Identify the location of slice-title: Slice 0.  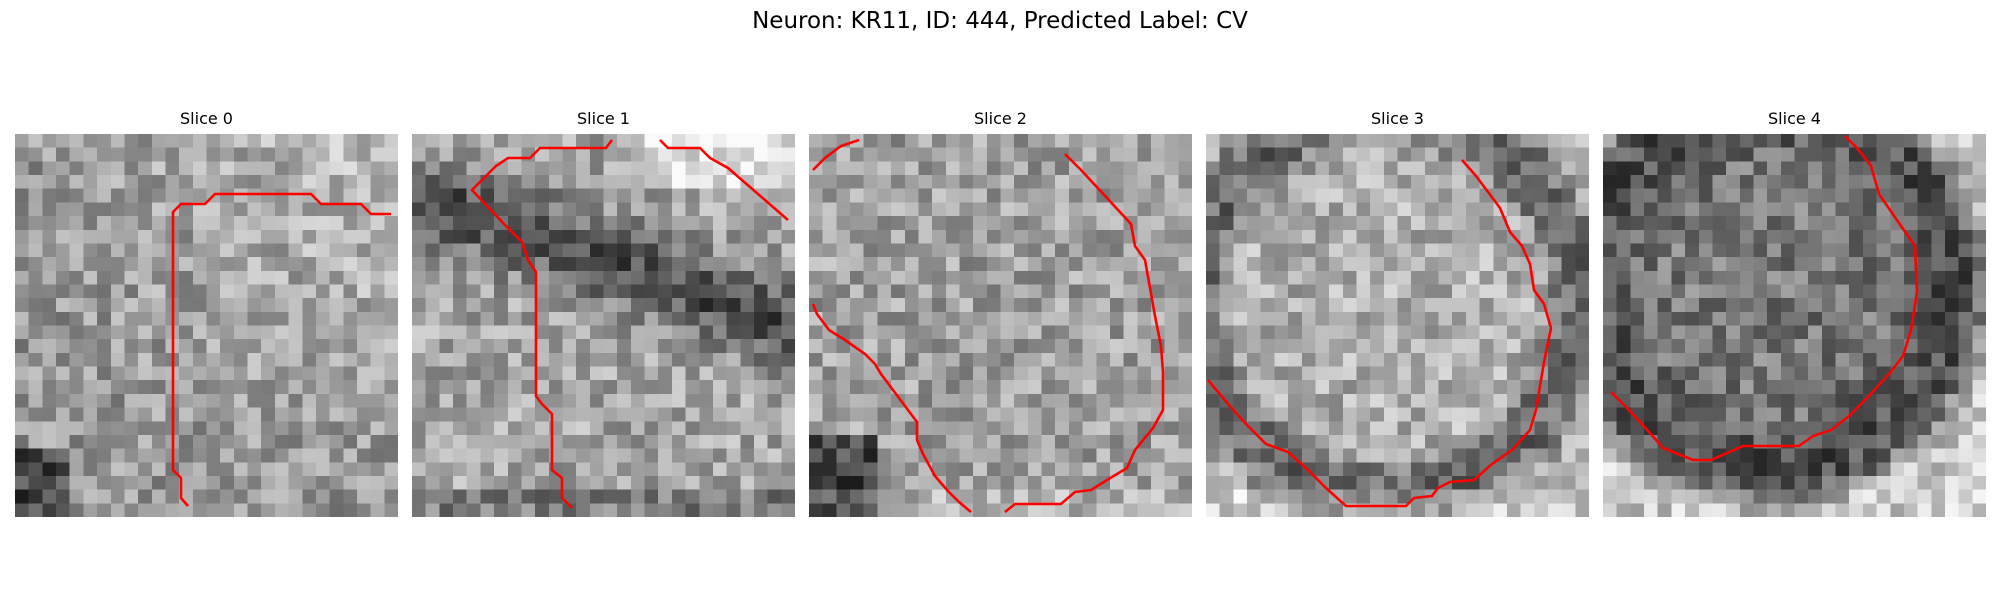
(206, 118).